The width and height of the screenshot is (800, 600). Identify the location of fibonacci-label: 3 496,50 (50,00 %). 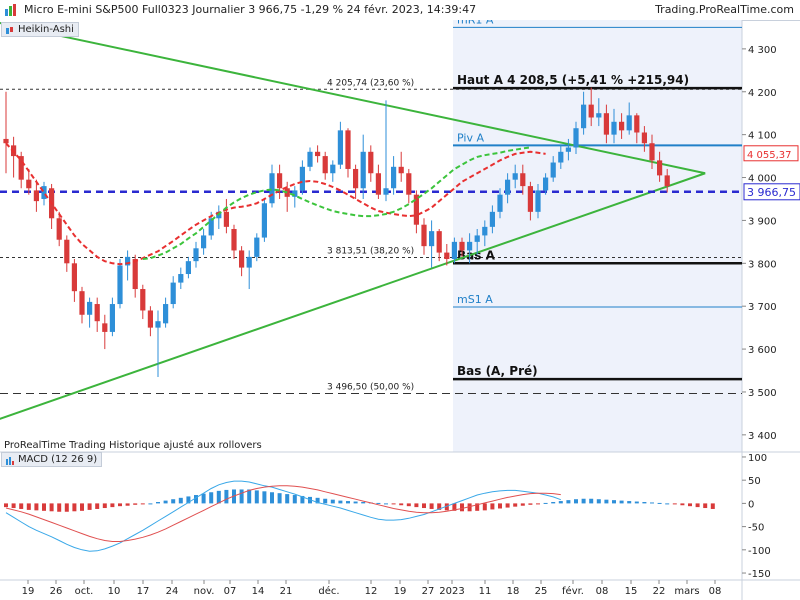
(370, 387).